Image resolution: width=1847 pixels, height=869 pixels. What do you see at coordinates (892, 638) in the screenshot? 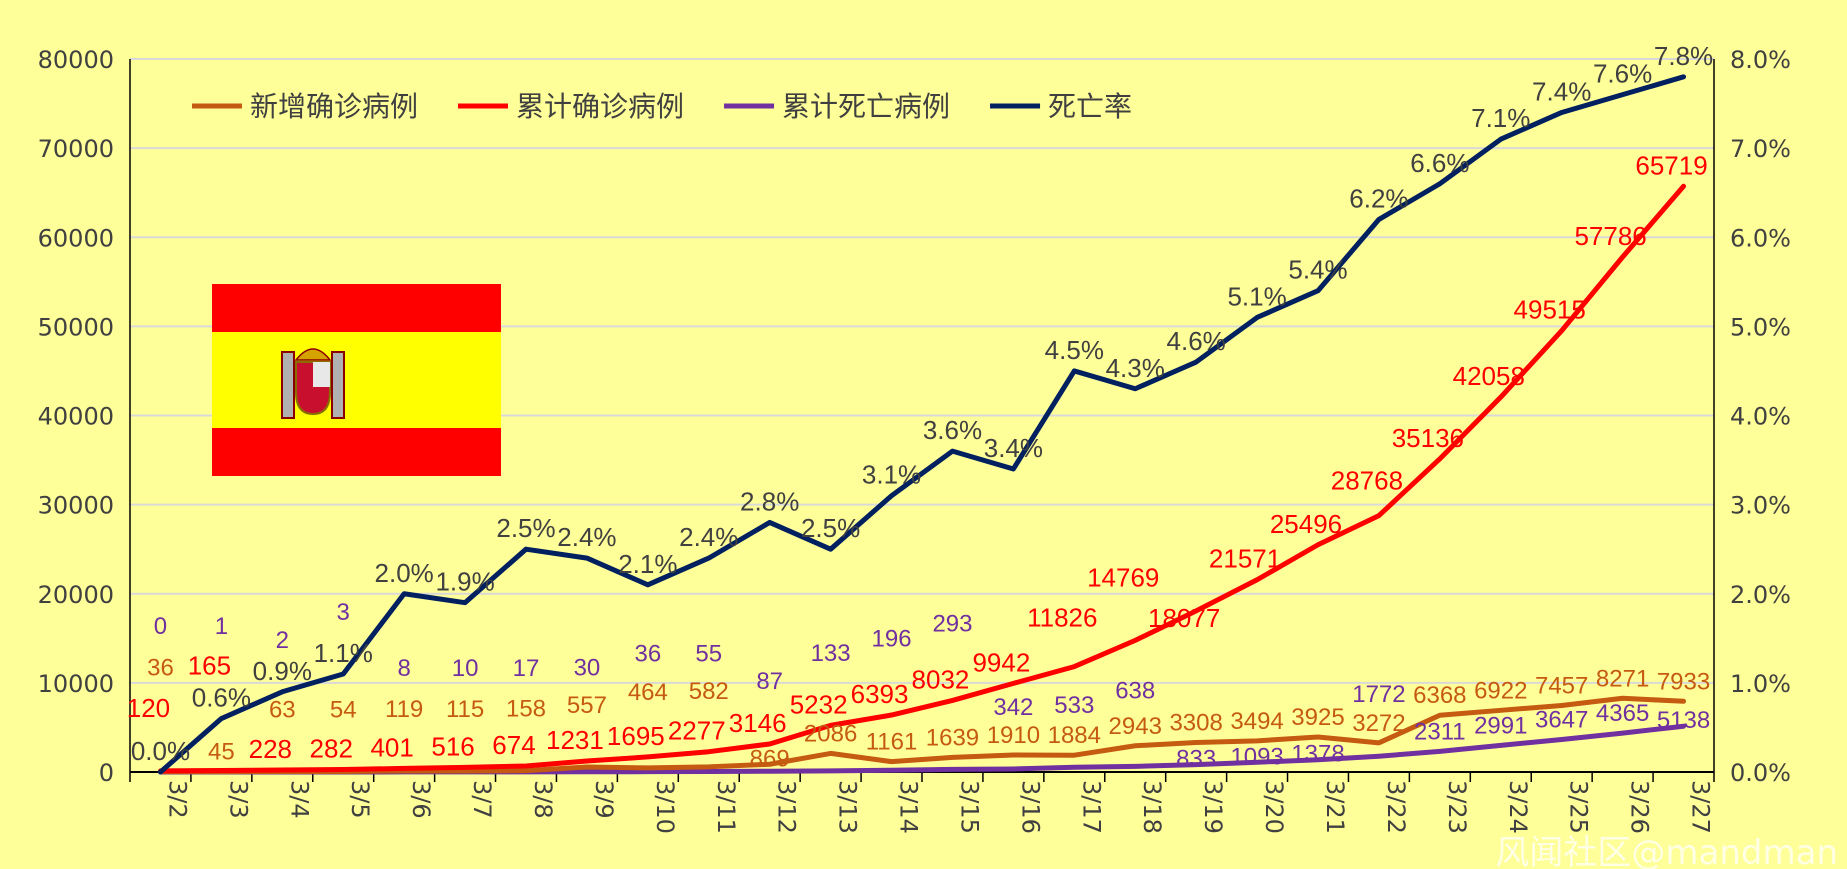
I see `data-label: 196` at bounding box center [892, 638].